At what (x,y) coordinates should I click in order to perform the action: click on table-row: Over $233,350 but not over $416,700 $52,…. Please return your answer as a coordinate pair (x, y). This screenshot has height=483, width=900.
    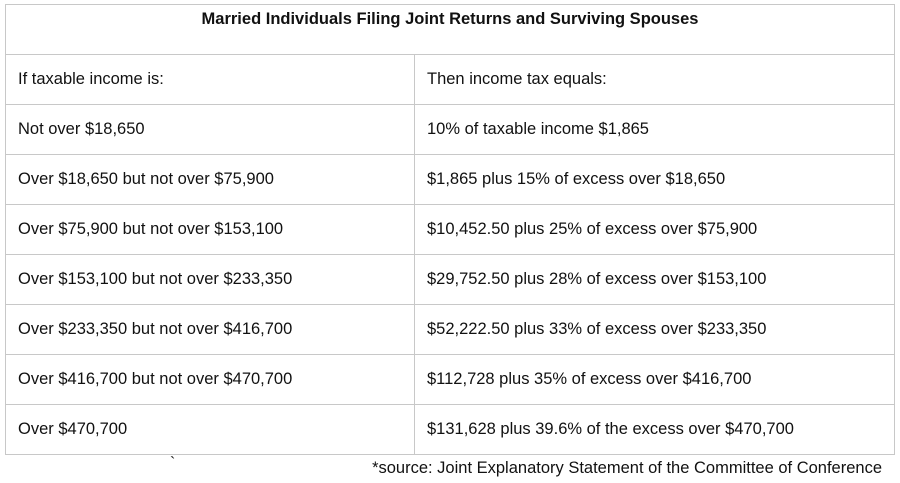
    Looking at the image, I should click on (450, 329).